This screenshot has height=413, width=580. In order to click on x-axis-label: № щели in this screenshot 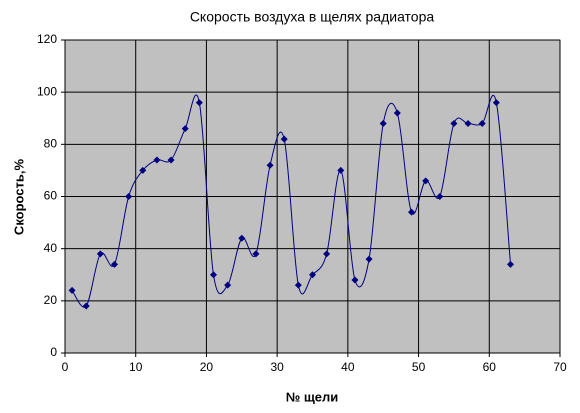, I will do `click(312, 396)`.